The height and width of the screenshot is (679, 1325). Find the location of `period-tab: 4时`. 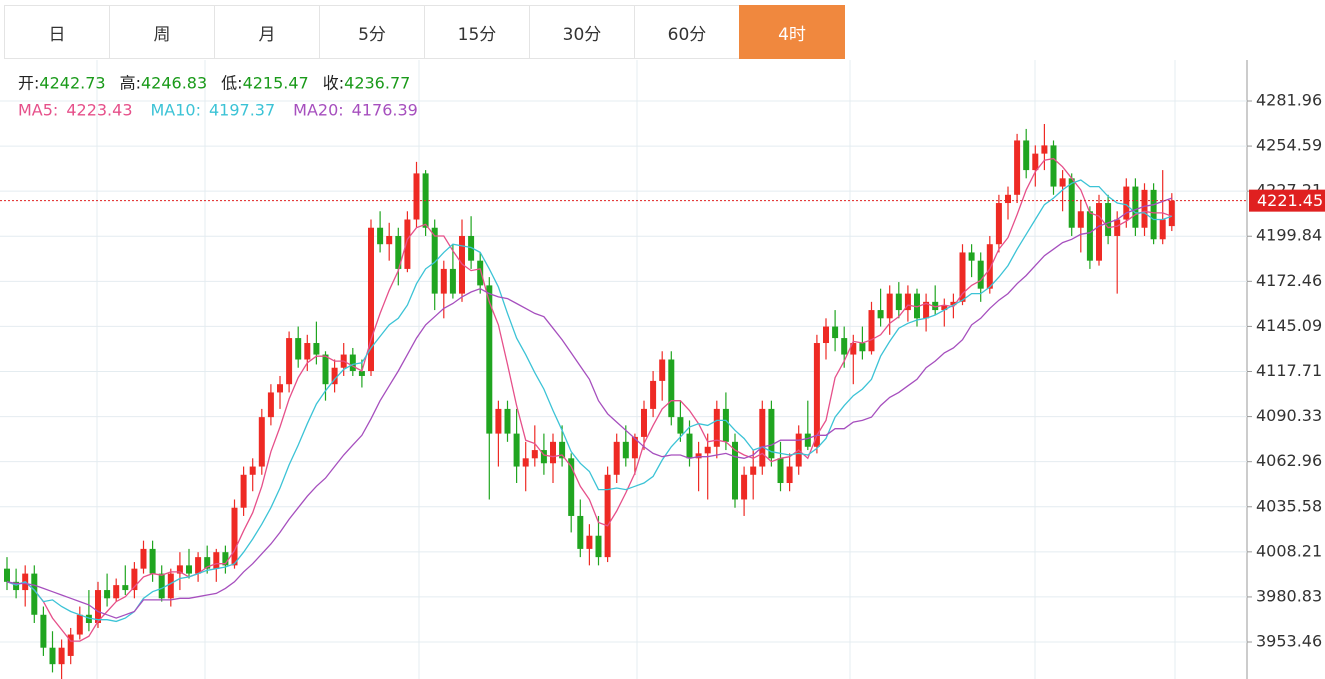

period-tab: 4时 is located at coordinates (792, 32).